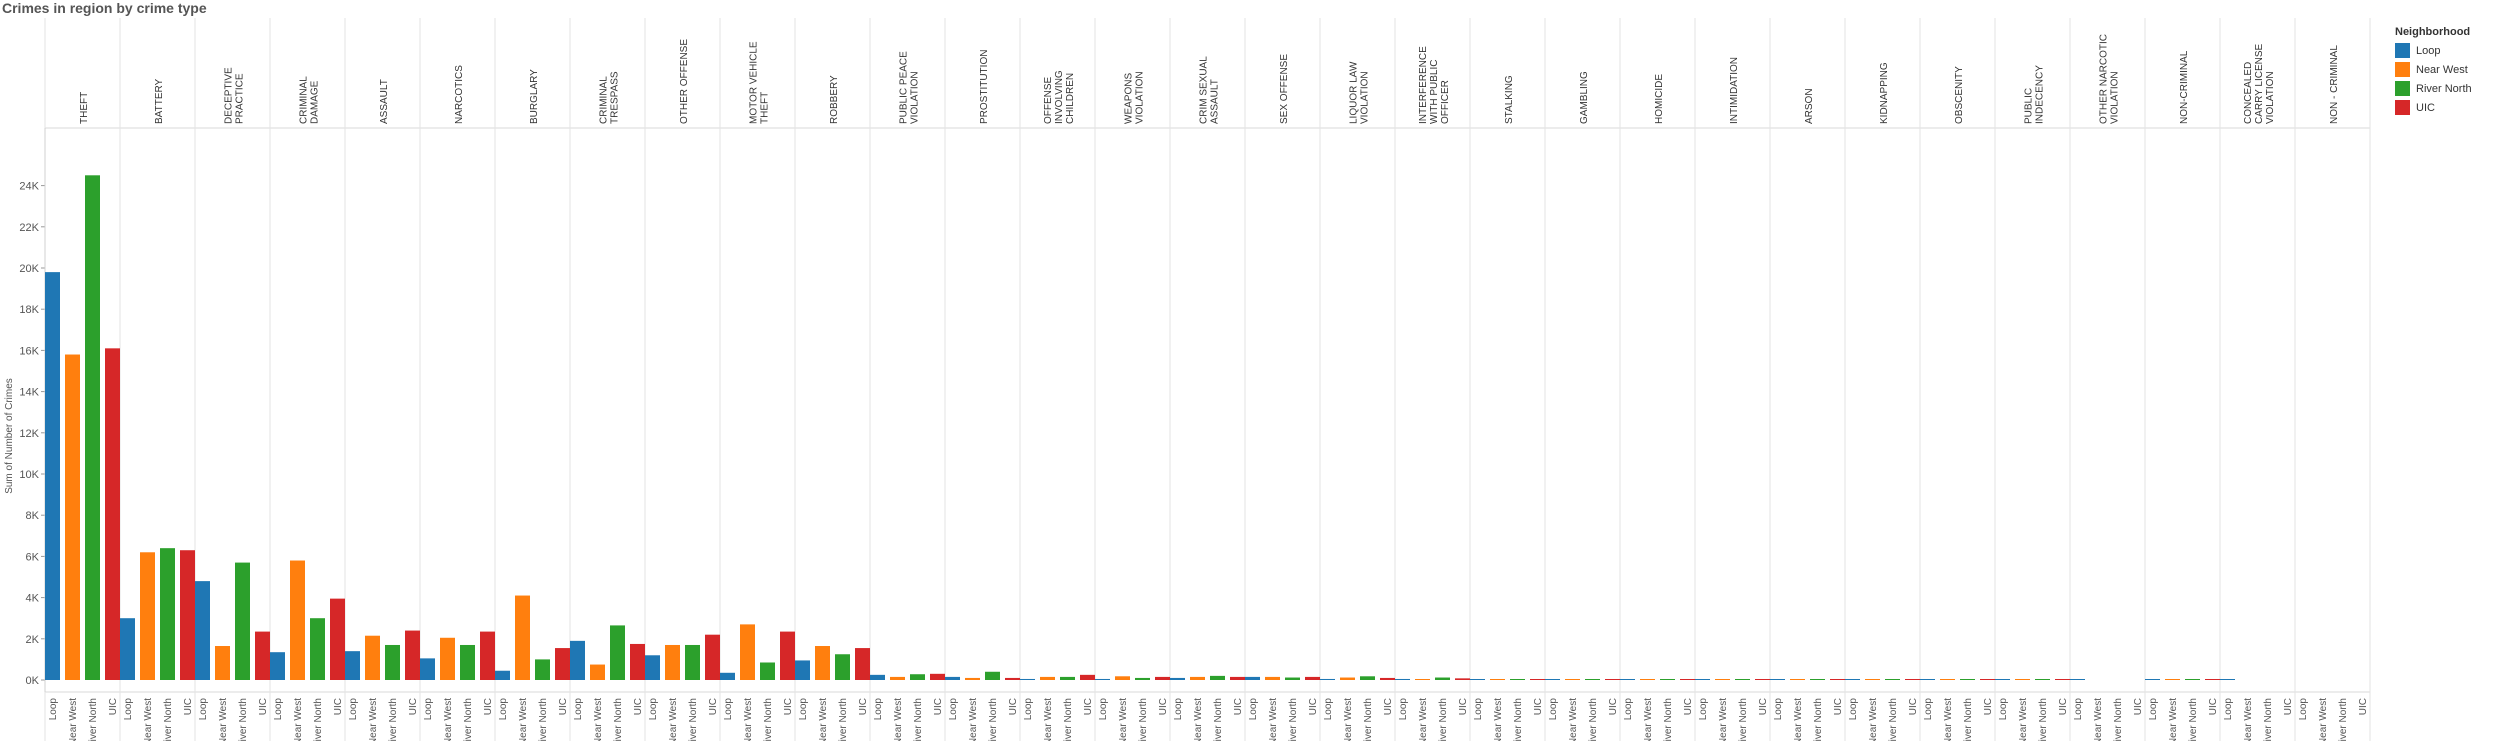 This screenshot has width=2517, height=741. What do you see at coordinates (1135, 97) in the screenshot?
I see `column-header: WEAPONSVIOLATION` at bounding box center [1135, 97].